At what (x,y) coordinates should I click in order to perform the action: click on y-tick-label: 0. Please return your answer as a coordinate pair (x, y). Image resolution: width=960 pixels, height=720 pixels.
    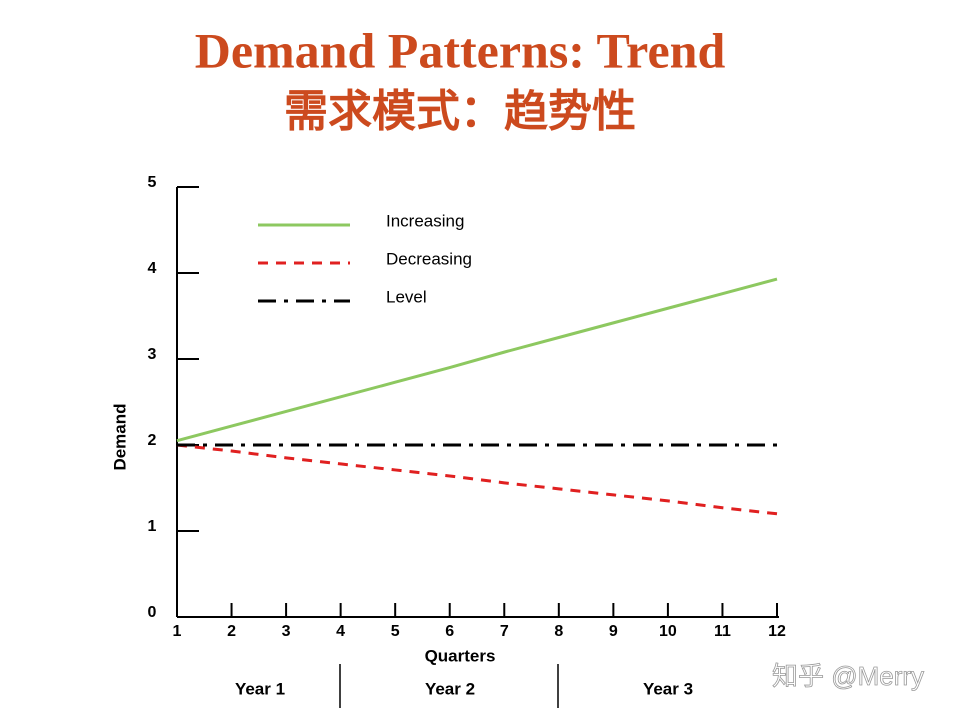
    Looking at the image, I should click on (152, 612).